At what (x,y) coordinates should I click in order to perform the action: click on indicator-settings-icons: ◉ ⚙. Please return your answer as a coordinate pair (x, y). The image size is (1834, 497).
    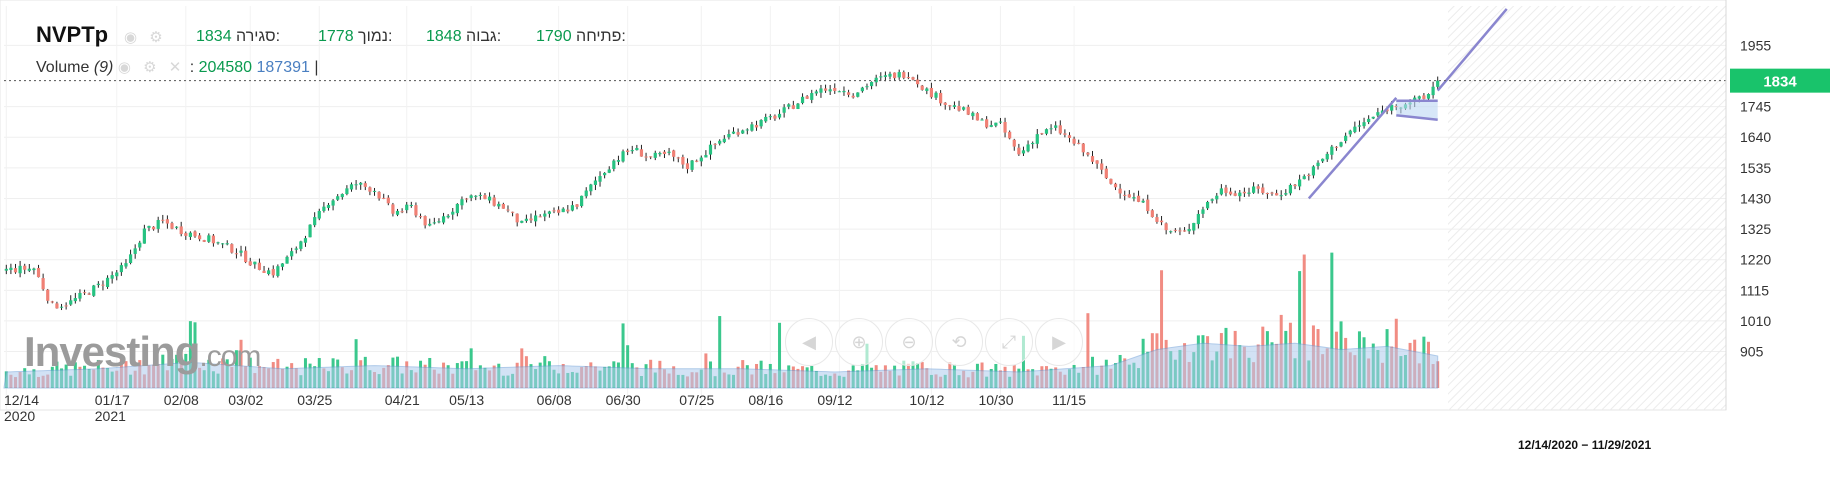
    Looking at the image, I should click on (145, 37).